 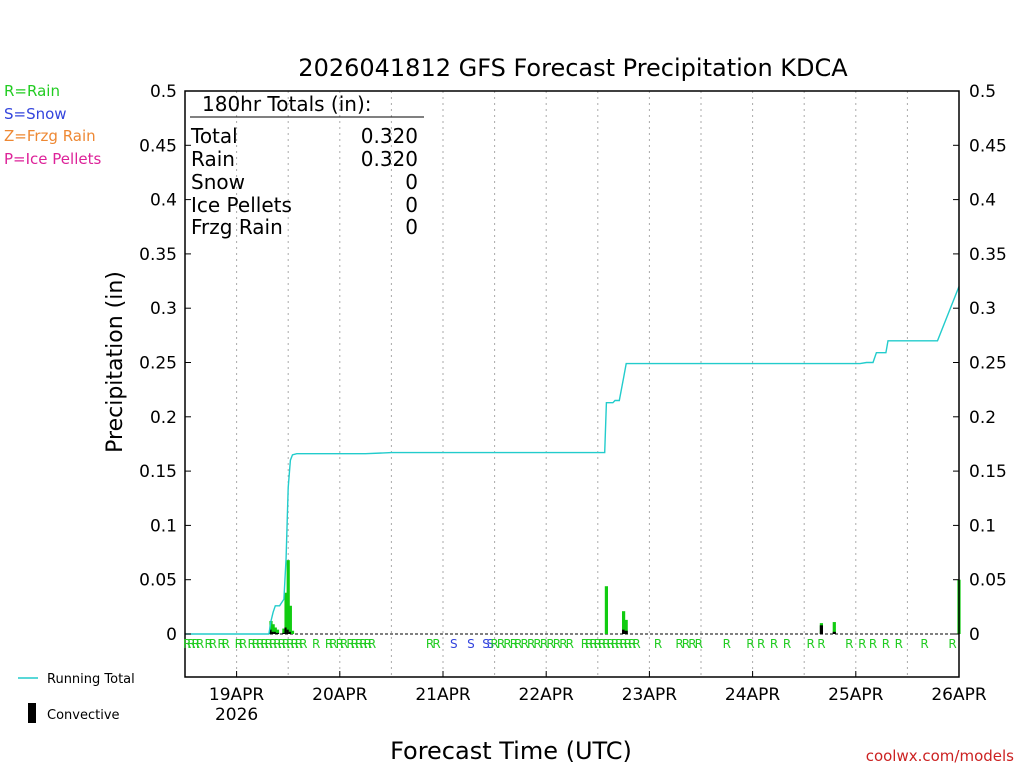 What do you see at coordinates (518, 644) in the screenshot?
I see `ptype-mark-44: R` at bounding box center [518, 644].